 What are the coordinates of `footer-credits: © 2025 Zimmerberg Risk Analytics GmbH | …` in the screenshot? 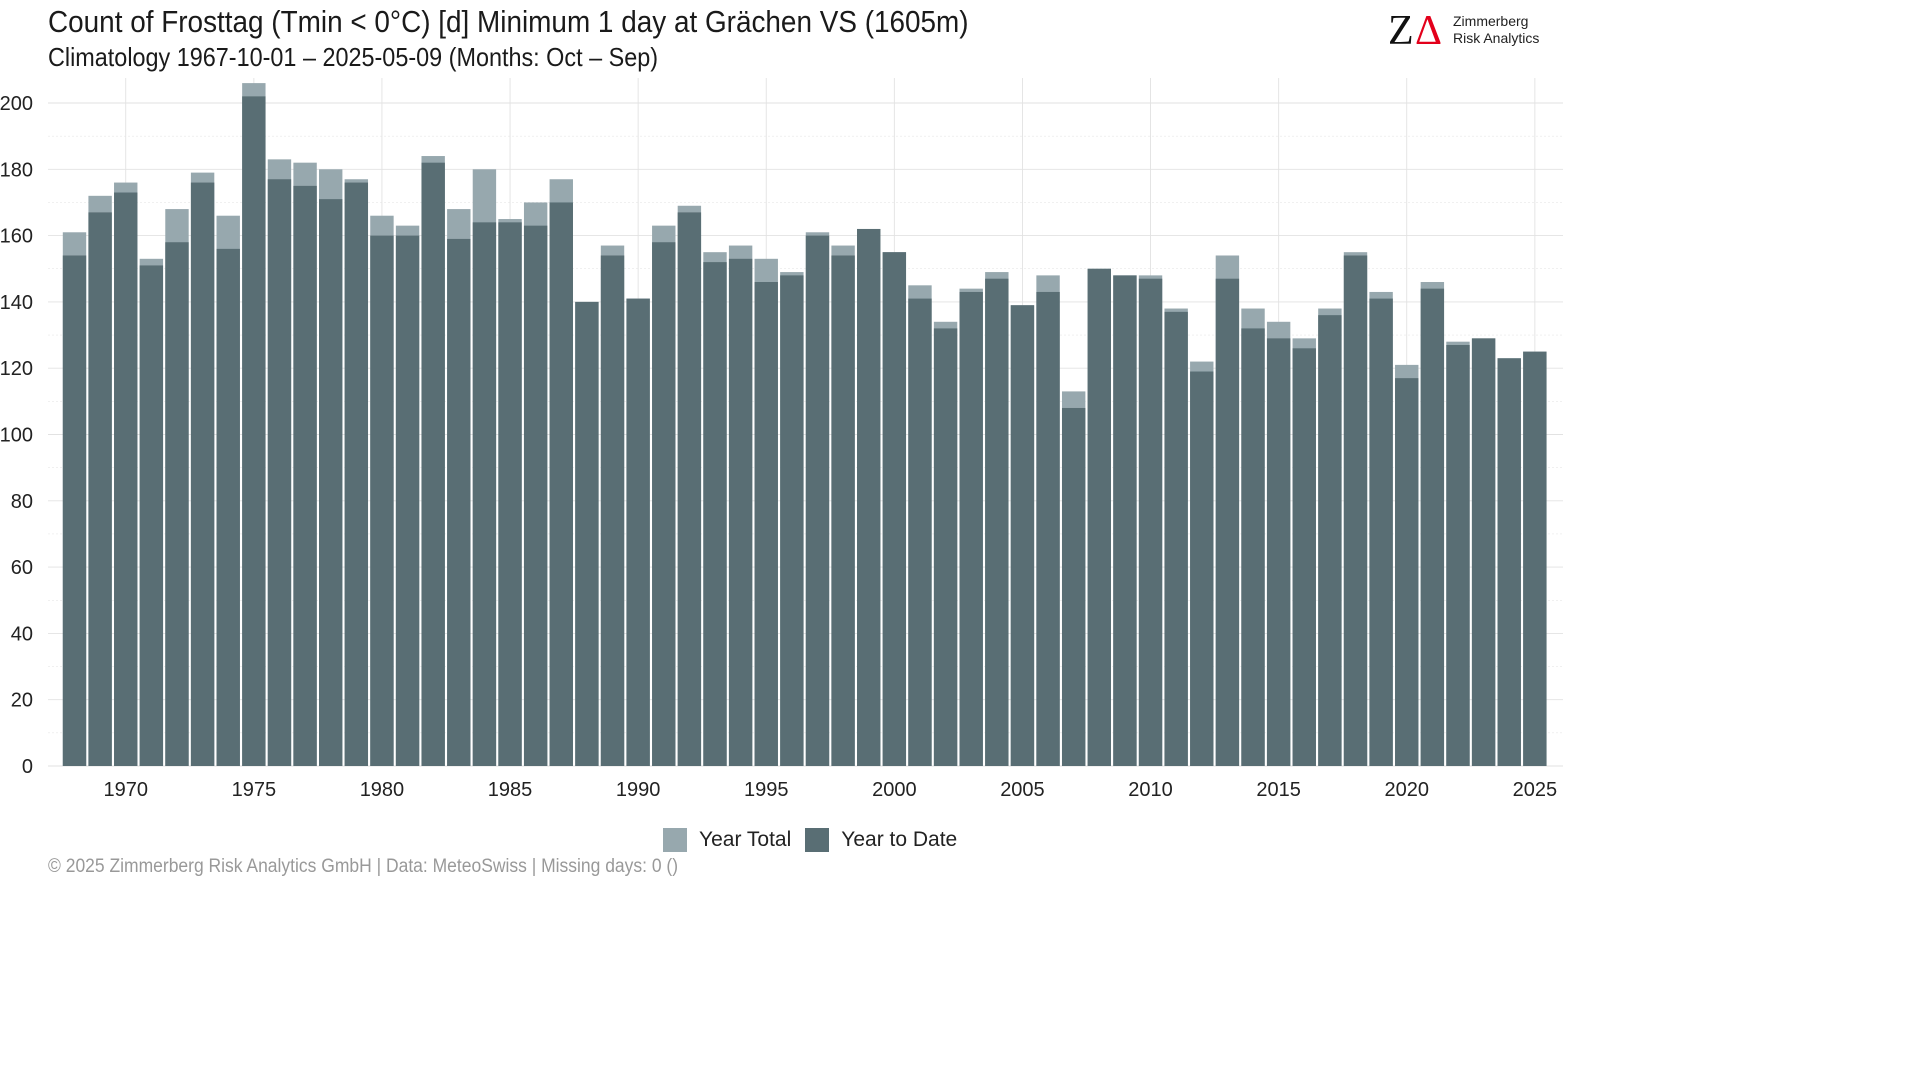 It's located at (363, 866).